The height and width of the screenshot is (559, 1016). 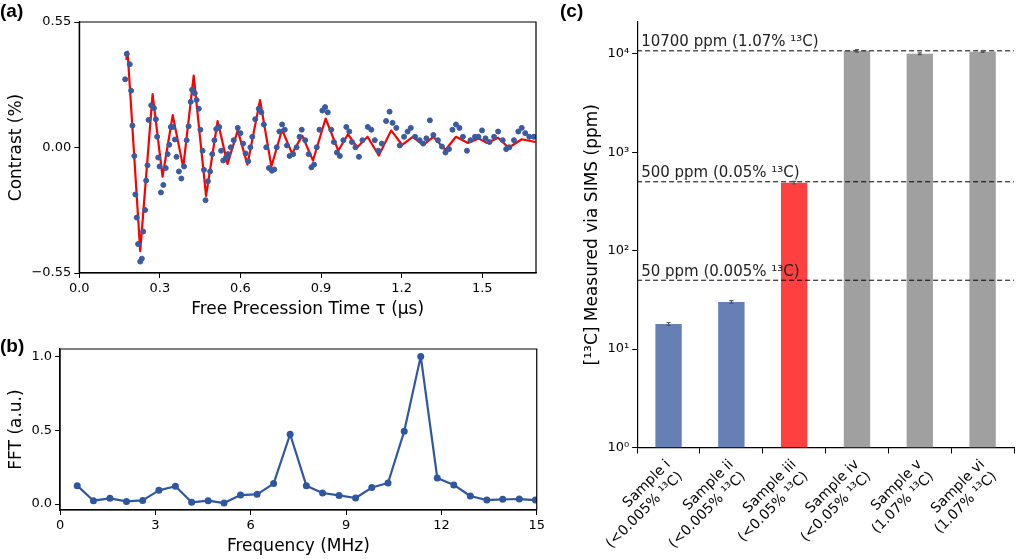 I want to click on x-tick-label: 0.9, so click(x=321, y=288).